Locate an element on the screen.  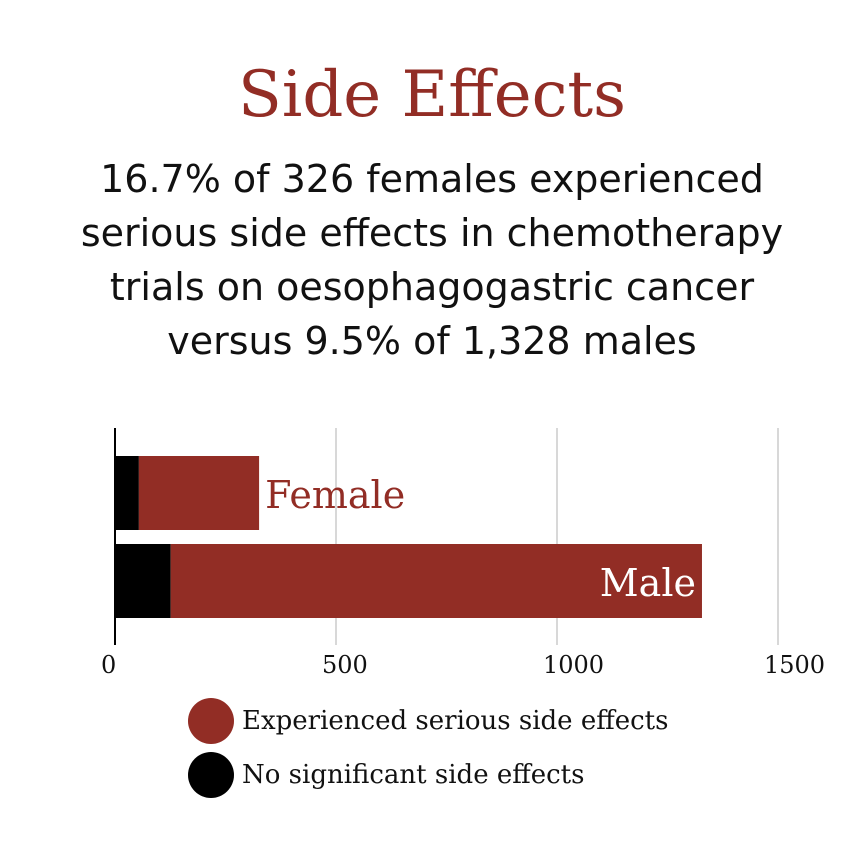
bar-male-none is located at coordinates (143, 581).